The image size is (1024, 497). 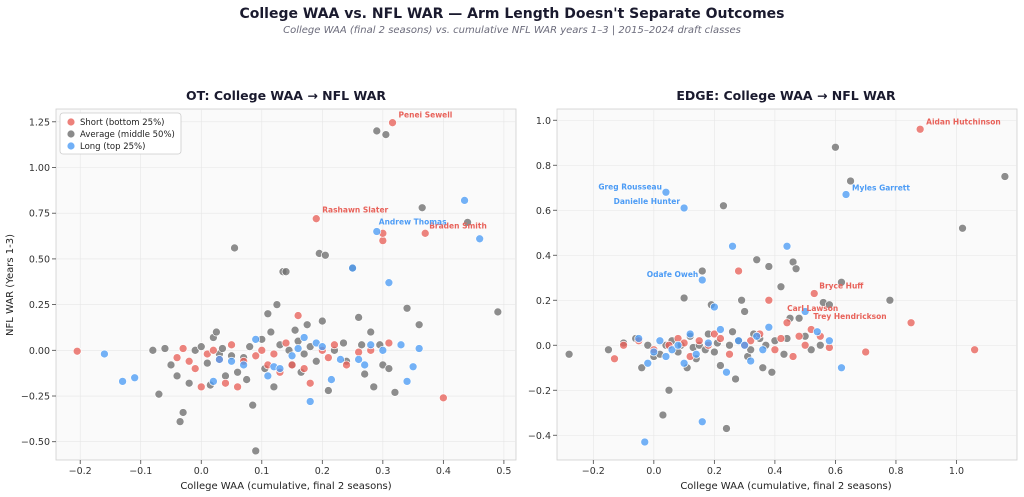 I want to click on legend-short-marker, so click(x=71, y=122).